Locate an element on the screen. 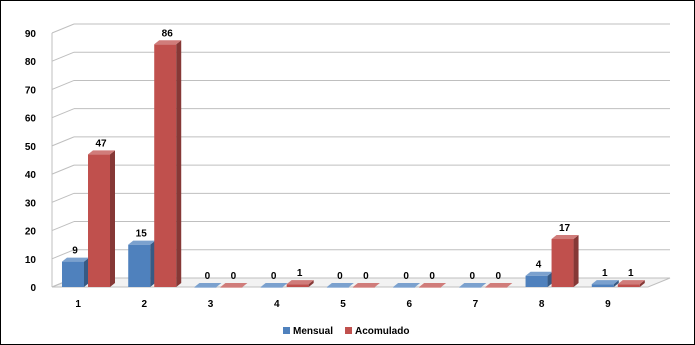 The width and height of the screenshot is (695, 345). data-label: 86 is located at coordinates (168, 33).